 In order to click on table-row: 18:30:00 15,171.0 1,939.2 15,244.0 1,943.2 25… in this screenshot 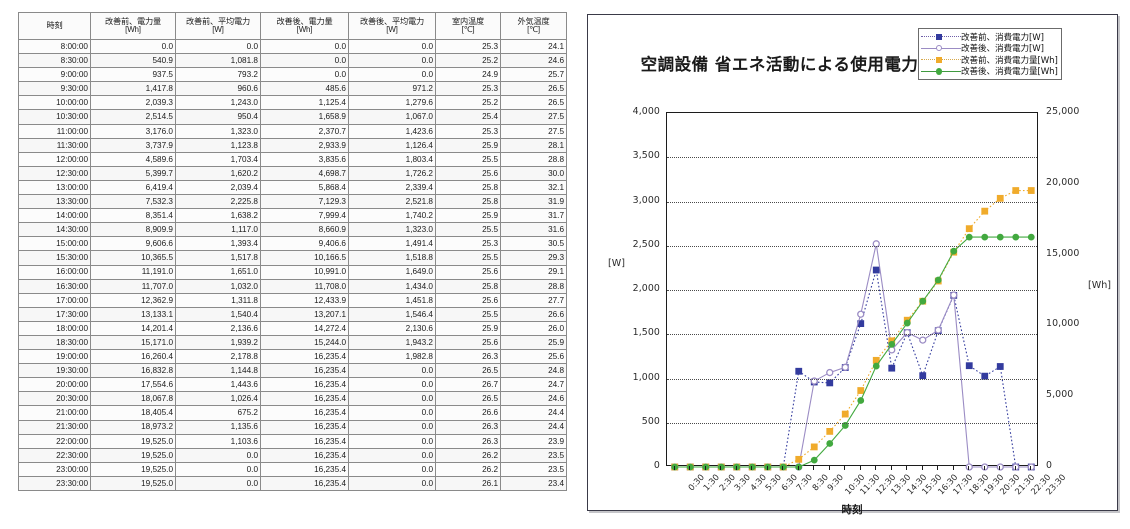, I will do `click(292, 342)`.